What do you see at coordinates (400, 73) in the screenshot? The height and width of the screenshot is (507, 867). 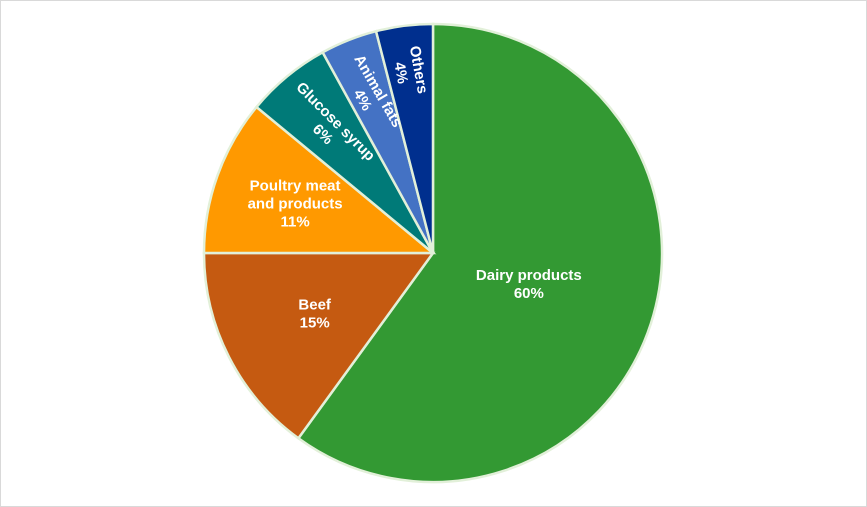 I see `slice-value-label: 4%` at bounding box center [400, 73].